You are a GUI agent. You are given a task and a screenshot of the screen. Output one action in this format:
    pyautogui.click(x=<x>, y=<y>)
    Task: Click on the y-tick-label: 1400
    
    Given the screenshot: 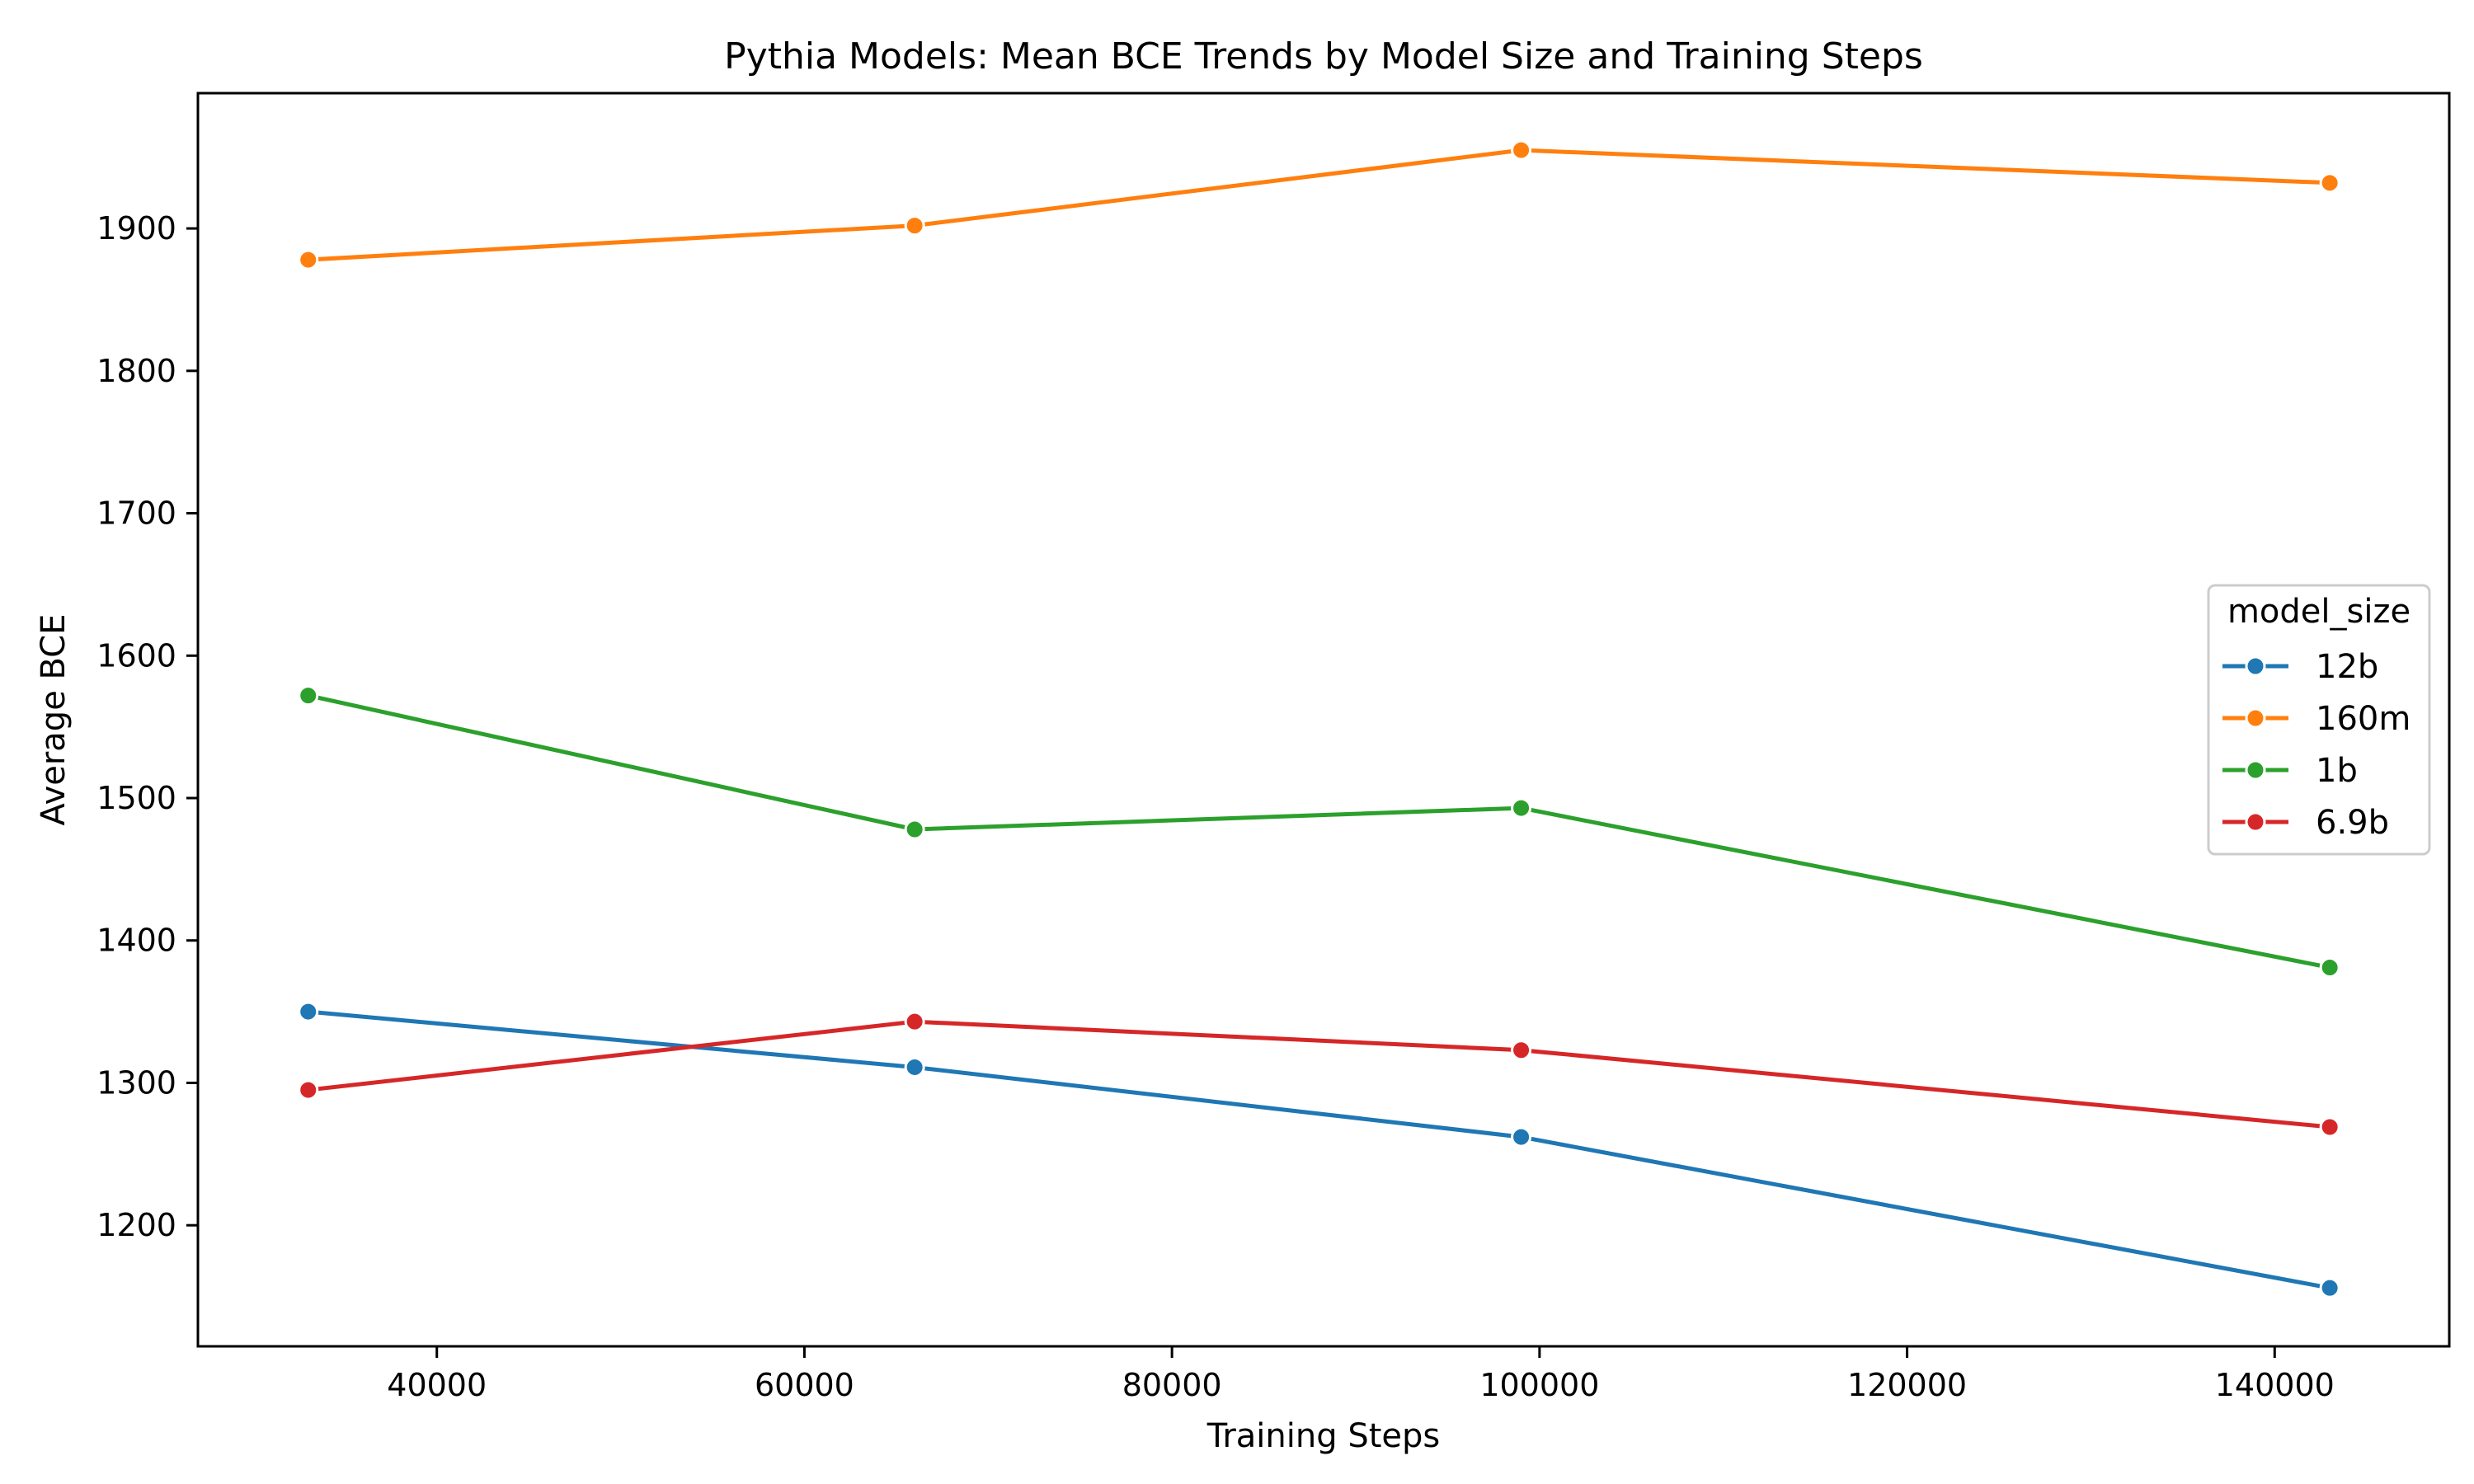 What is the action you would take?
    pyautogui.click(x=136, y=941)
    